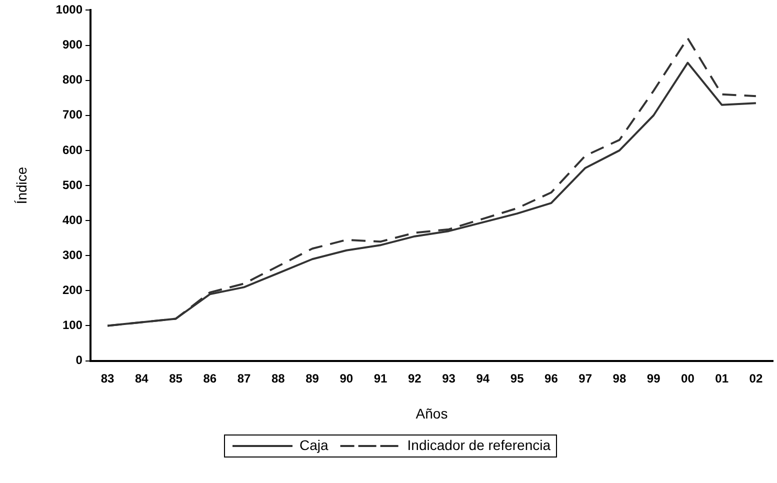 The image size is (777, 483). I want to click on y-tick-label: 0, so click(79, 360).